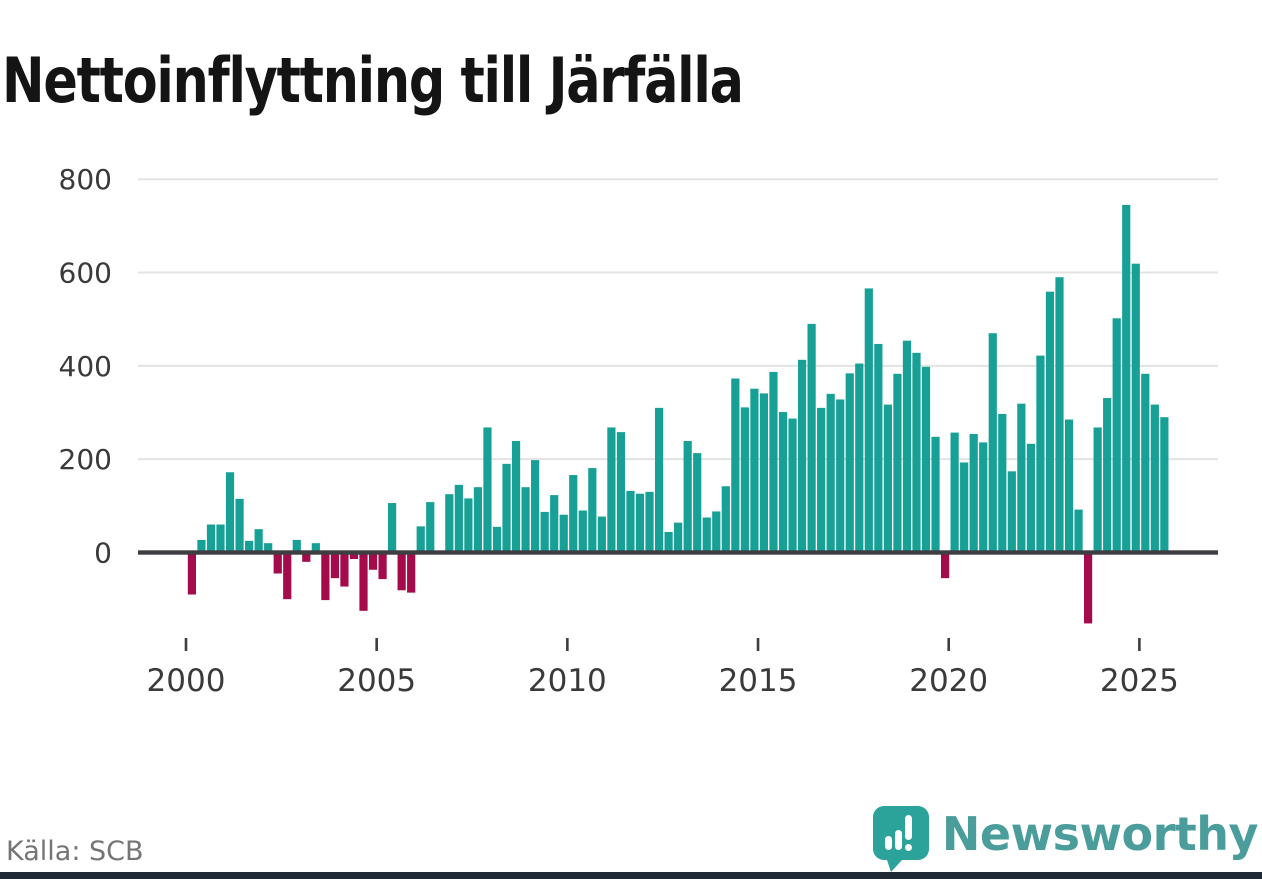 The width and height of the screenshot is (1262, 879). I want to click on x-axis-tick-label: 2010, so click(567, 681).